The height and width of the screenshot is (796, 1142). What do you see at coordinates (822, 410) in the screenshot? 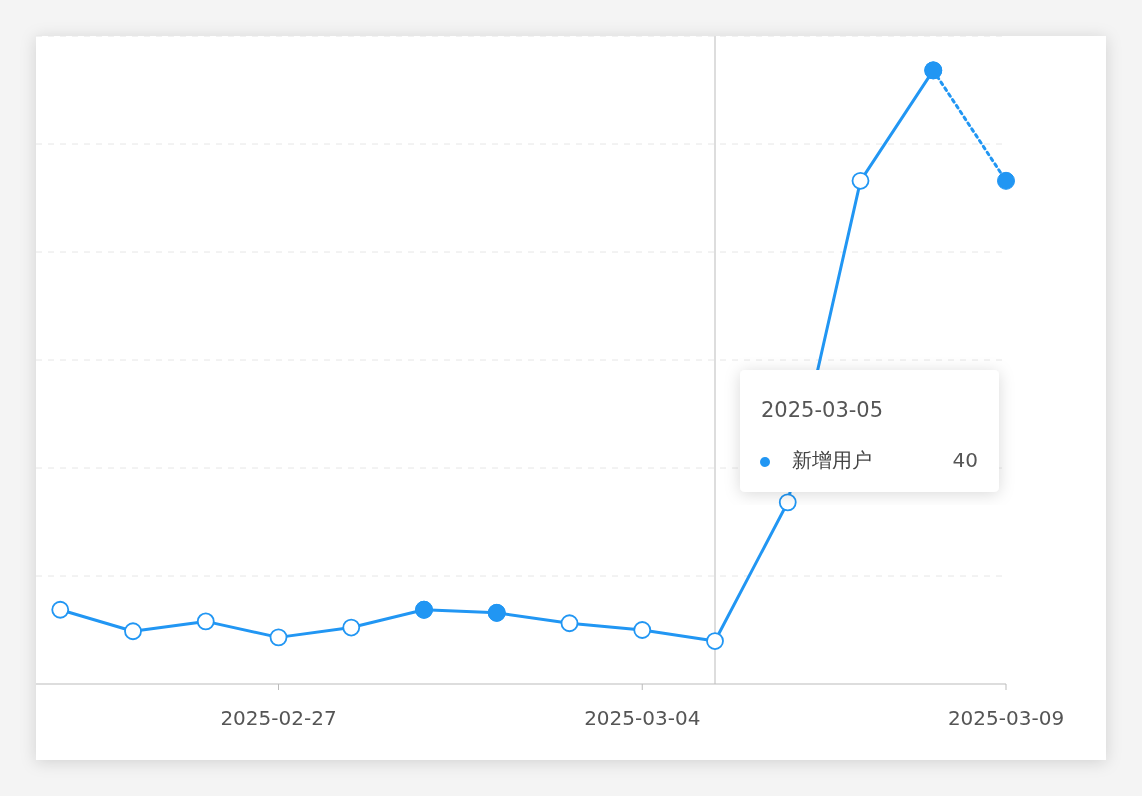
I see `annotation: 2025-03-05` at bounding box center [822, 410].